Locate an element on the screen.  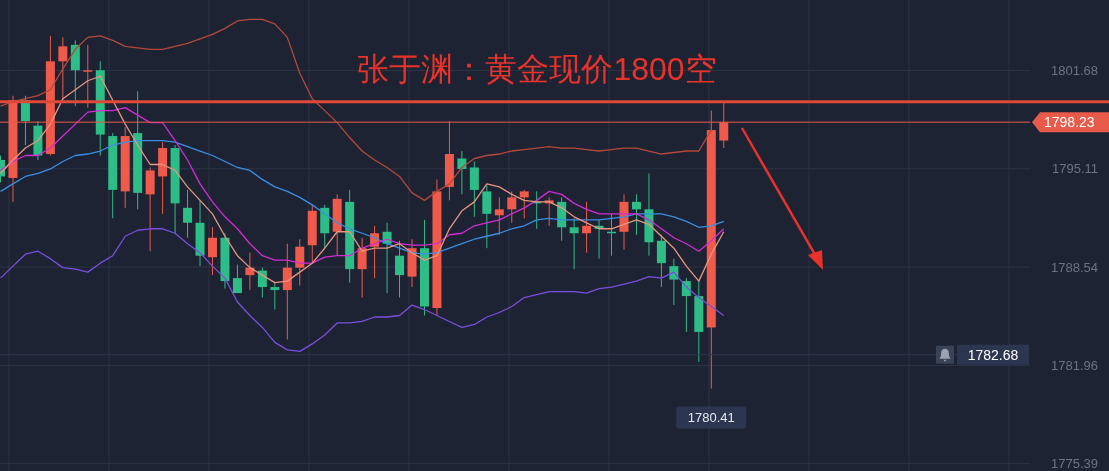
text: 张于渊：黄金现价1800空 is located at coordinates (537, 69).